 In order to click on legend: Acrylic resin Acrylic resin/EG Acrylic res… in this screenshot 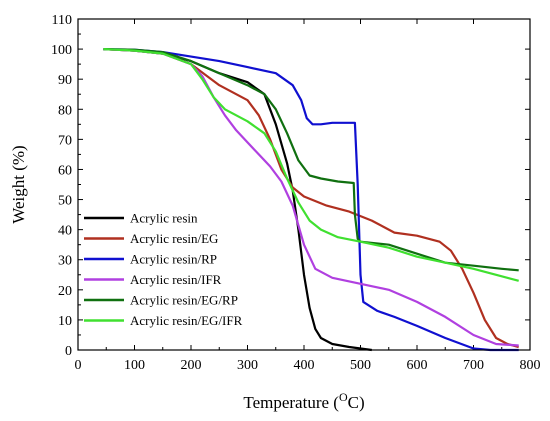, I will do `click(163, 269)`.